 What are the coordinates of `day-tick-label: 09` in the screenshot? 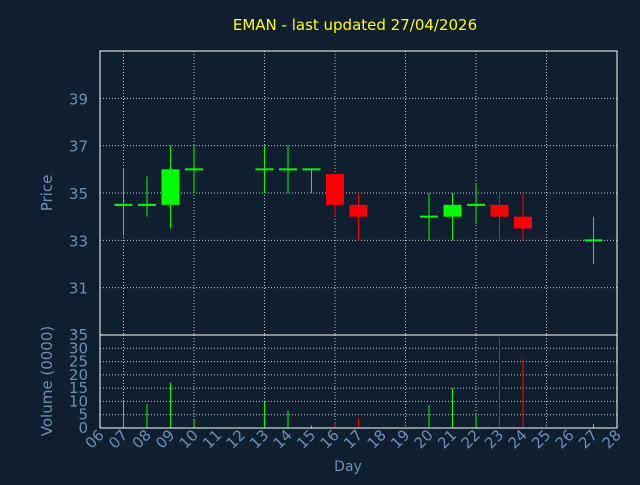 It's located at (165, 439).